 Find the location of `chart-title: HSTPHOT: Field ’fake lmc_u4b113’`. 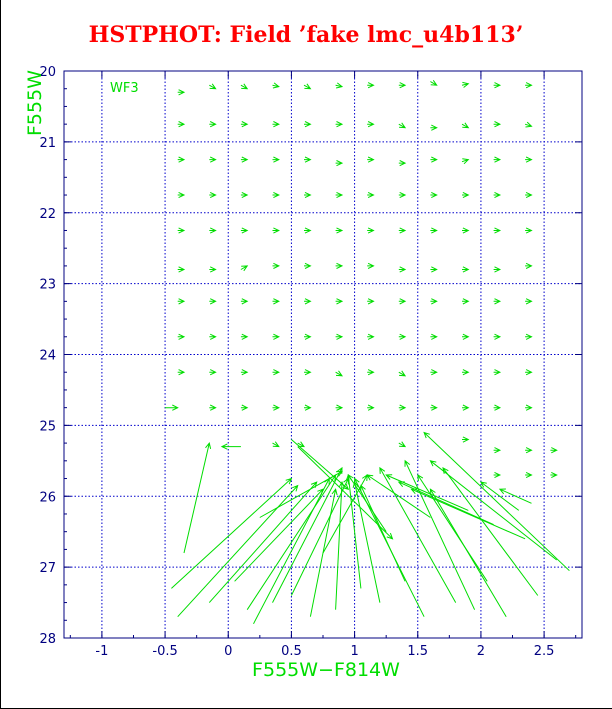

chart-title: HSTPHOT: Field ’fake lmc_u4b113’ is located at coordinates (306, 35).